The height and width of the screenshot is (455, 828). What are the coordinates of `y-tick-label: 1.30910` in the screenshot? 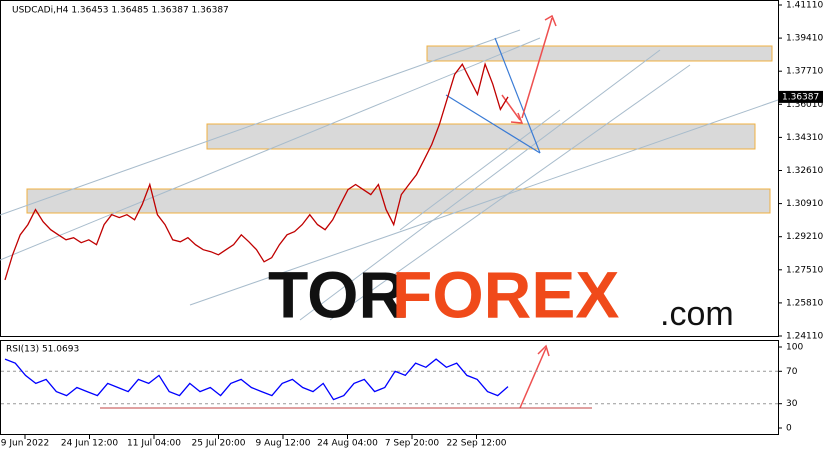 It's located at (804, 204).